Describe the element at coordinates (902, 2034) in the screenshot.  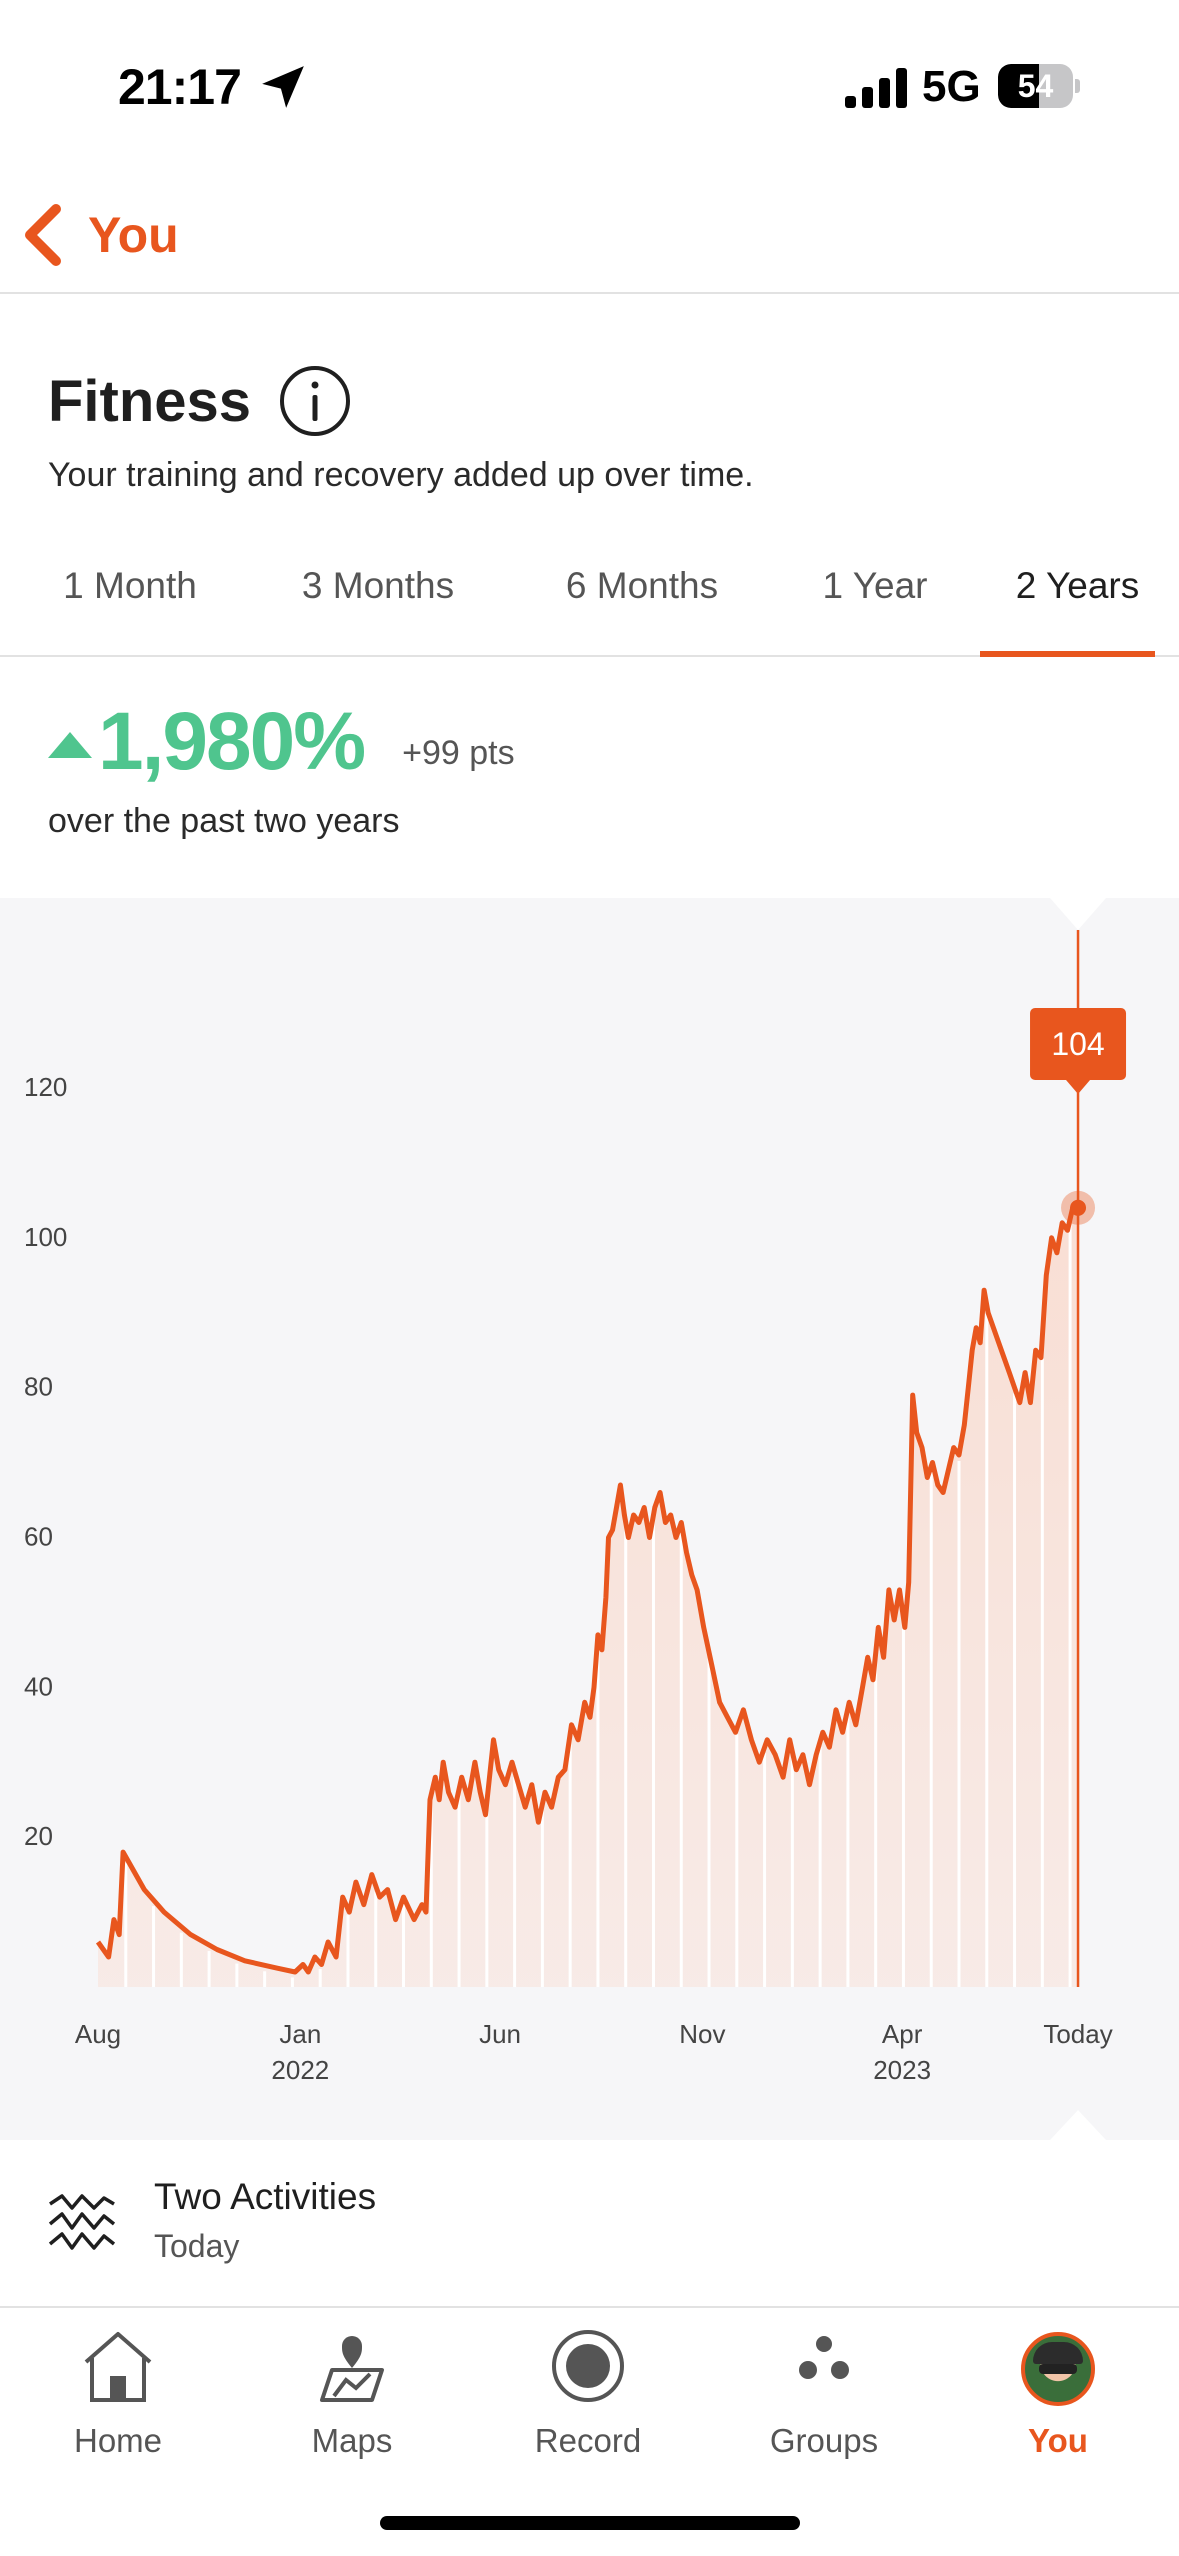
I see `x-tick-label: Apr` at that location.